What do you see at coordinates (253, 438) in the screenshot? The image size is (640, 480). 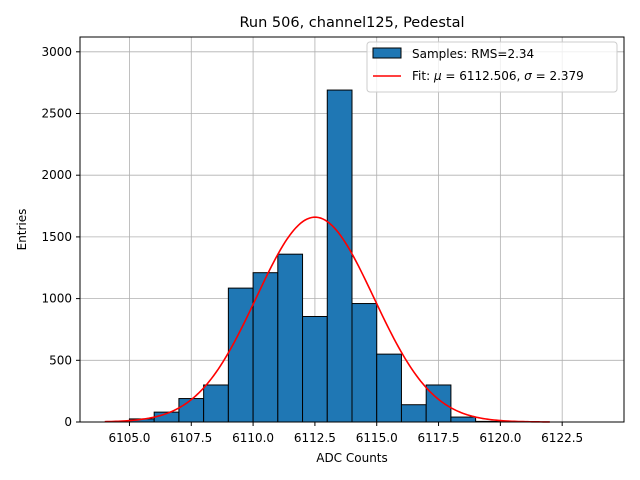 I see `x-tick-label: 6110.0` at bounding box center [253, 438].